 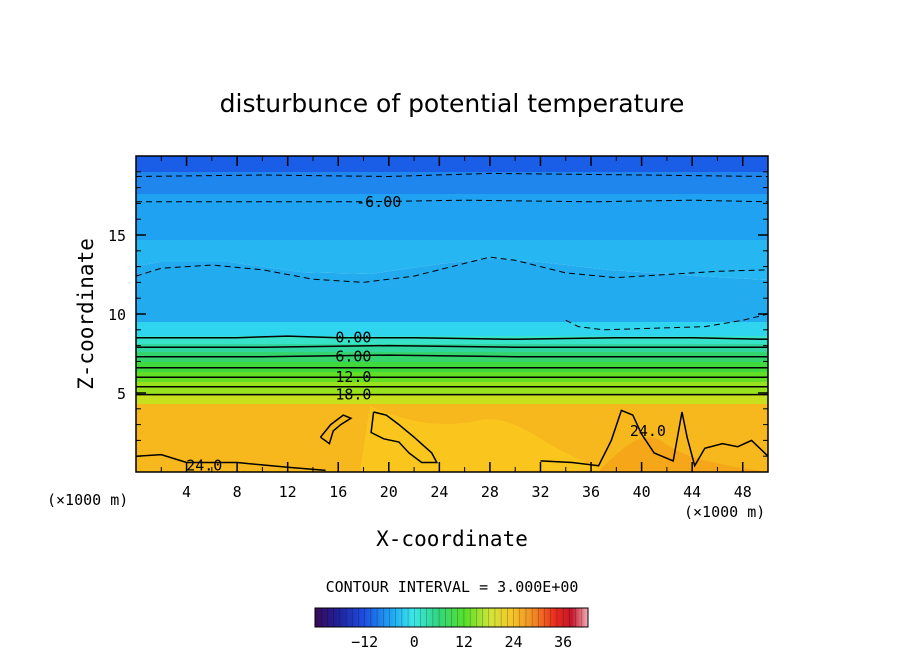 What do you see at coordinates (353, 395) in the screenshot?
I see `contour-label-4: 18.0` at bounding box center [353, 395].